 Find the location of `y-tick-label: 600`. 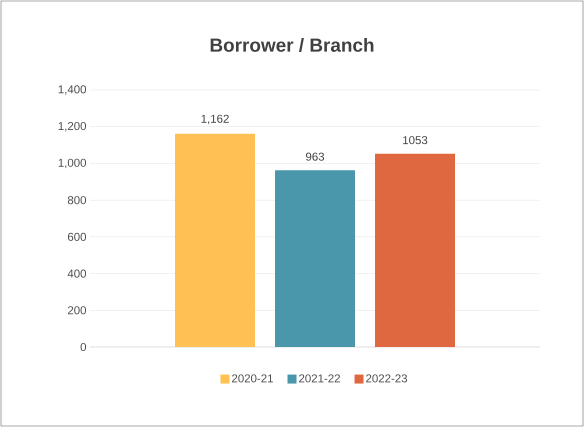

y-tick-label: 600 is located at coordinates (77, 236).